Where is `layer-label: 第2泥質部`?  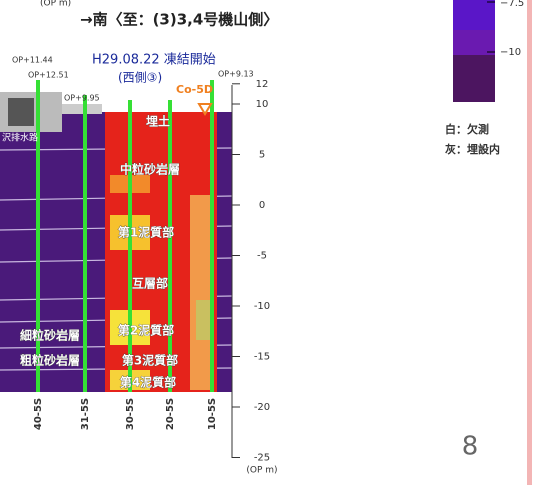
layer-label: 第2泥質部 is located at coordinates (146, 330).